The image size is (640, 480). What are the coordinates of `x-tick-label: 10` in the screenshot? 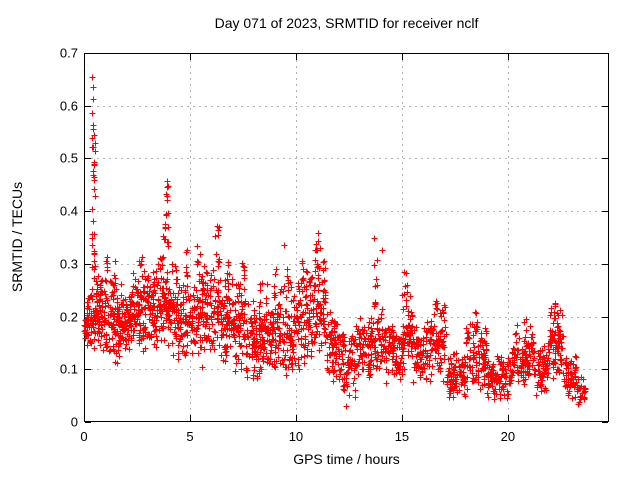 It's located at (296, 436).